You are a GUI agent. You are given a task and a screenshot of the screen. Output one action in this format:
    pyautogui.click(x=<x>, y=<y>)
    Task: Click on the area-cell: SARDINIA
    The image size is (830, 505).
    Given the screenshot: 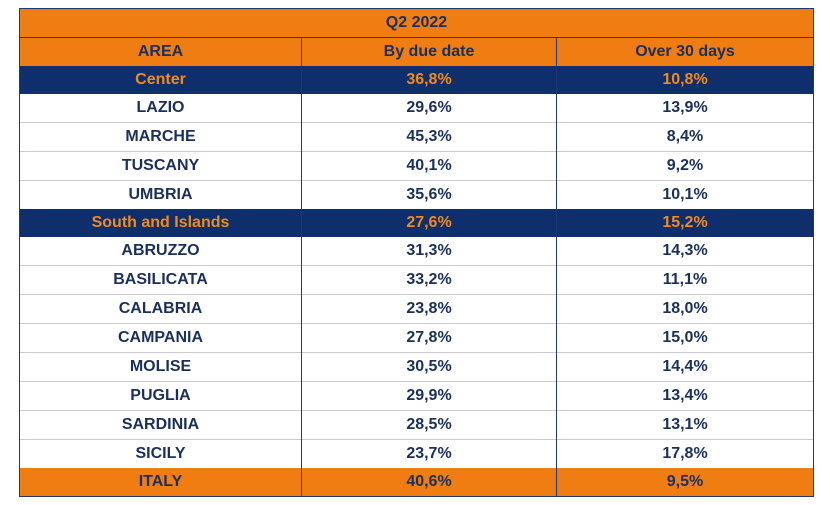 What is the action you would take?
    pyautogui.click(x=160, y=425)
    